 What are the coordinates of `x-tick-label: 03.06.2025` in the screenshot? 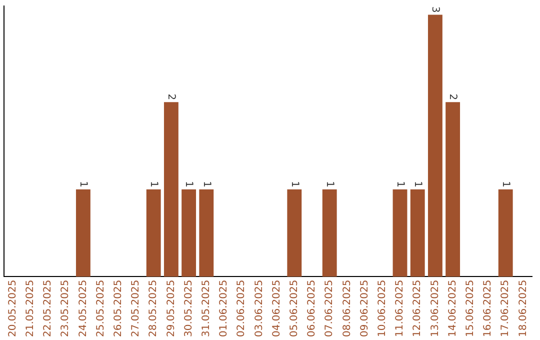 It's located at (259, 309).